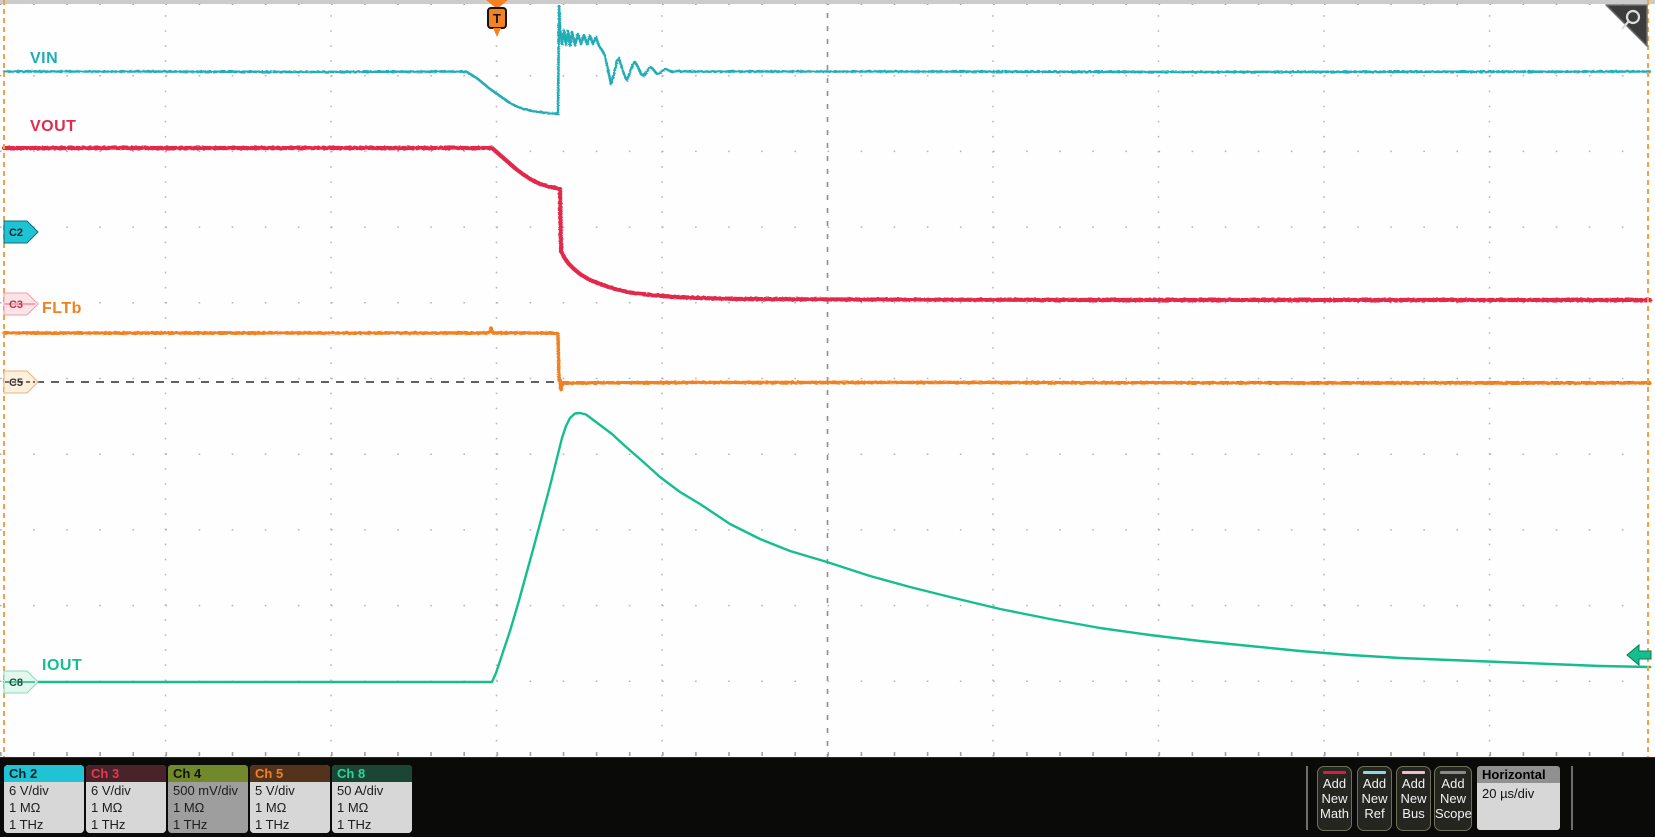 Image resolution: width=1655 pixels, height=837 pixels. I want to click on add-new-ref-button: Add New Ref, so click(1374, 798).